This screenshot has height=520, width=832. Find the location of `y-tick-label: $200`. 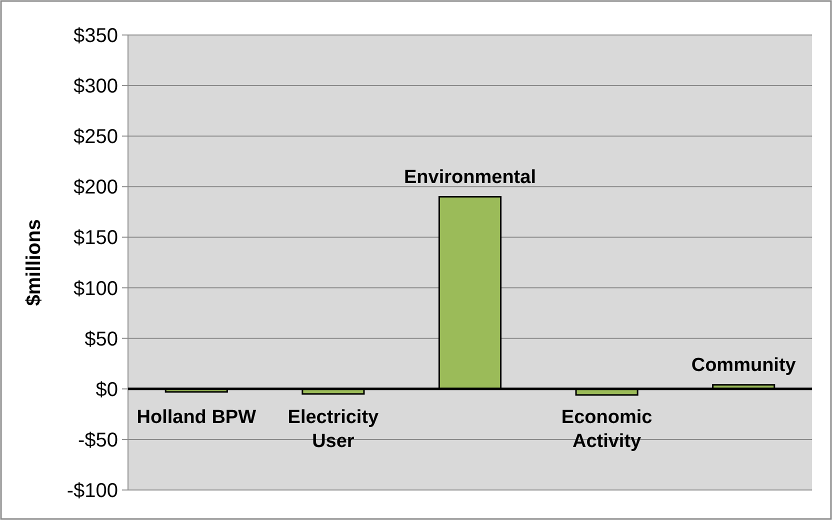

y-tick-label: $200 is located at coordinates (96, 187).